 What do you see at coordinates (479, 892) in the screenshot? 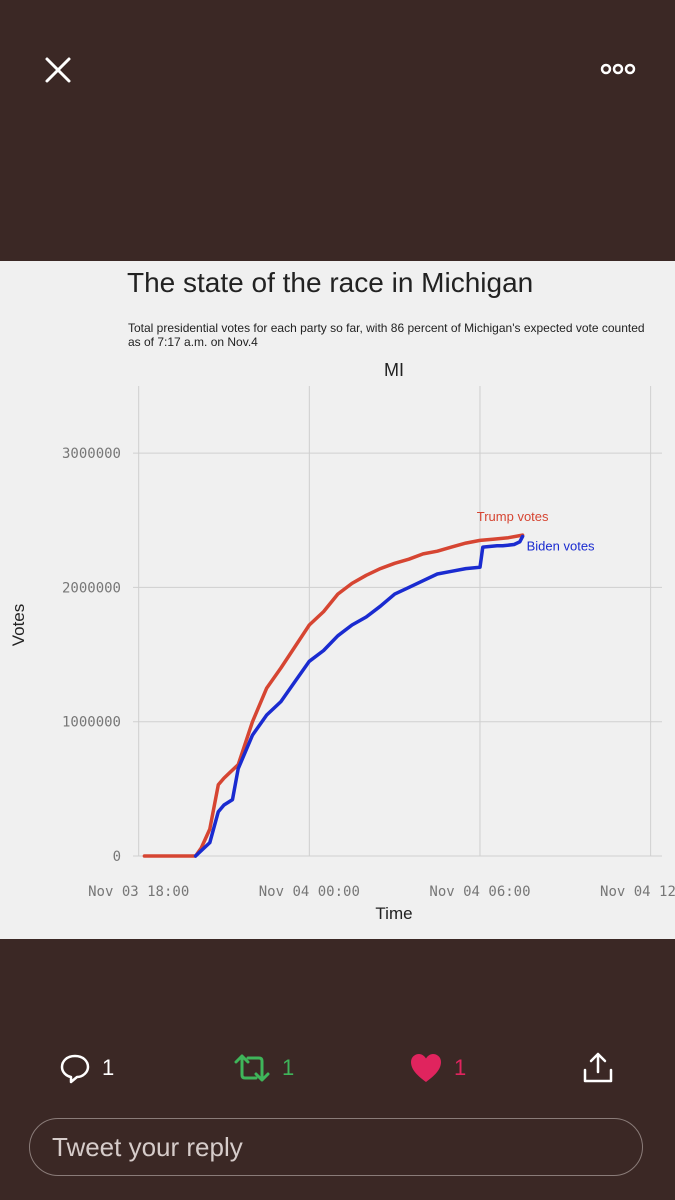
I see `x-tick-label: Nov 04 06:00` at bounding box center [479, 892].